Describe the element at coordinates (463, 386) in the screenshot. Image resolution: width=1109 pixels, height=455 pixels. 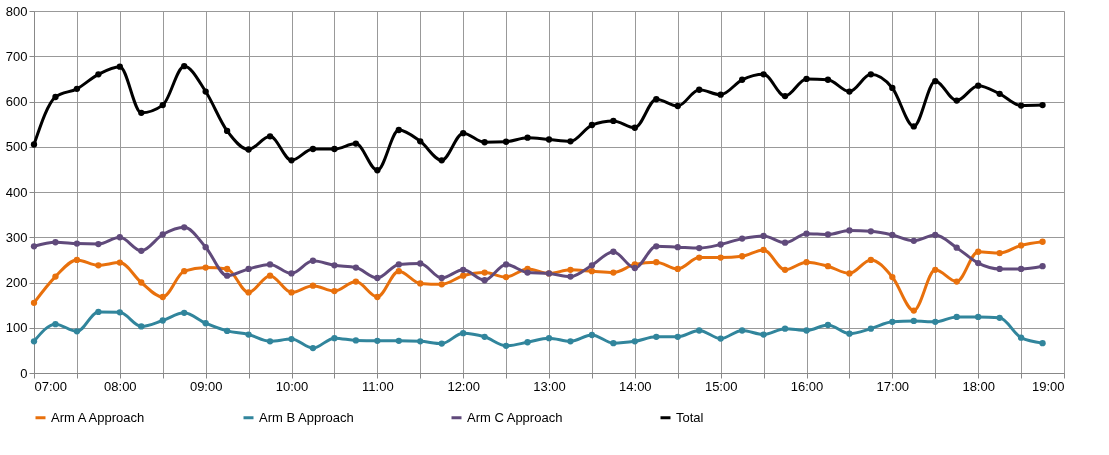
I see `x-tick-label: 12:00` at that location.